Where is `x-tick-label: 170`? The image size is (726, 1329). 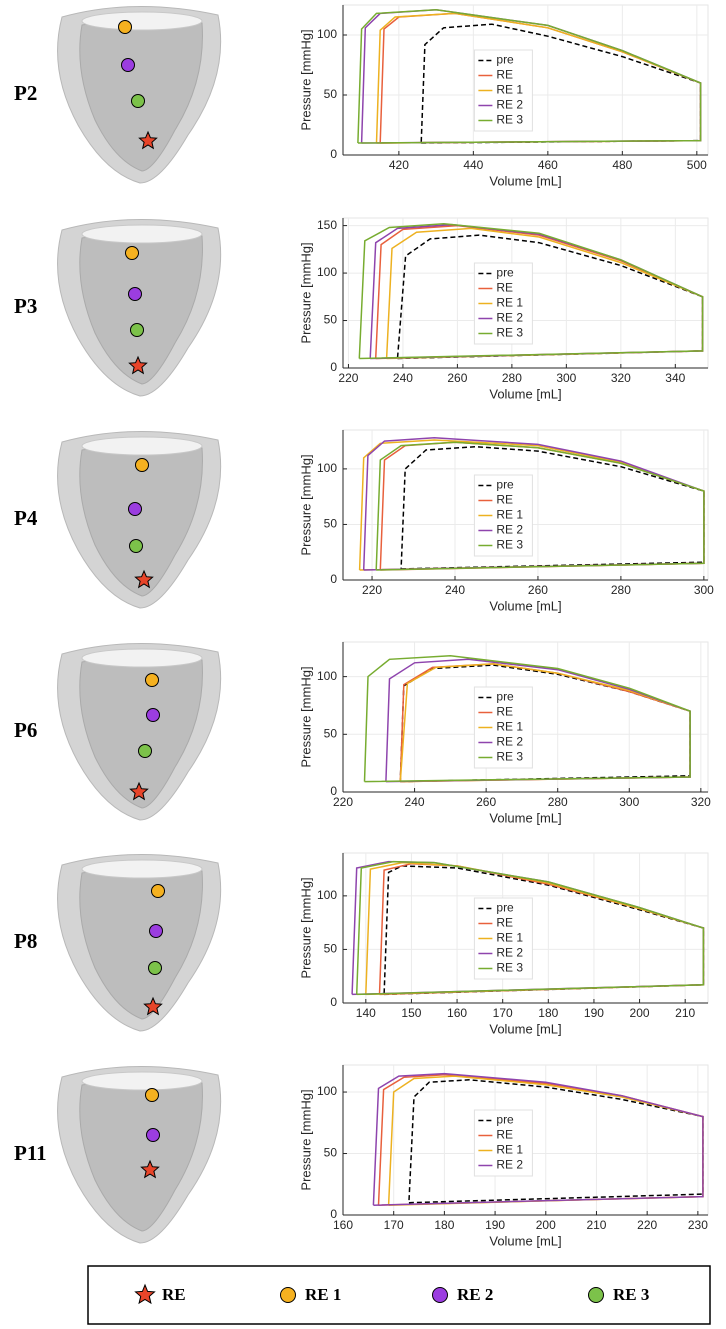 x-tick-label: 170 is located at coordinates (394, 1225).